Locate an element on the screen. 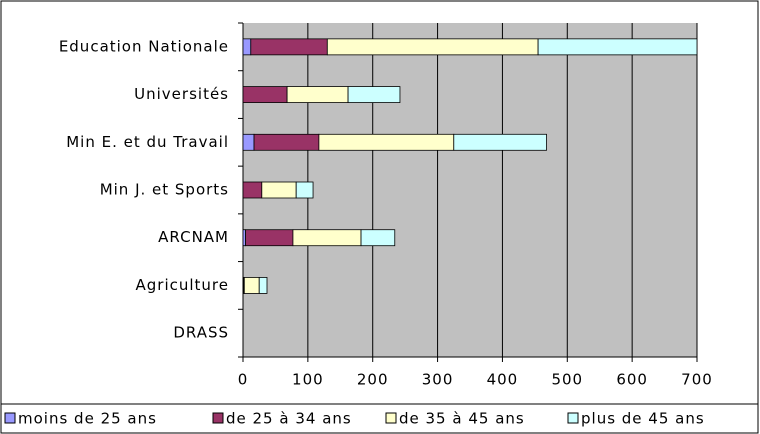 The width and height of the screenshot is (760, 434). y-tick-label: DRASS is located at coordinates (201, 333).